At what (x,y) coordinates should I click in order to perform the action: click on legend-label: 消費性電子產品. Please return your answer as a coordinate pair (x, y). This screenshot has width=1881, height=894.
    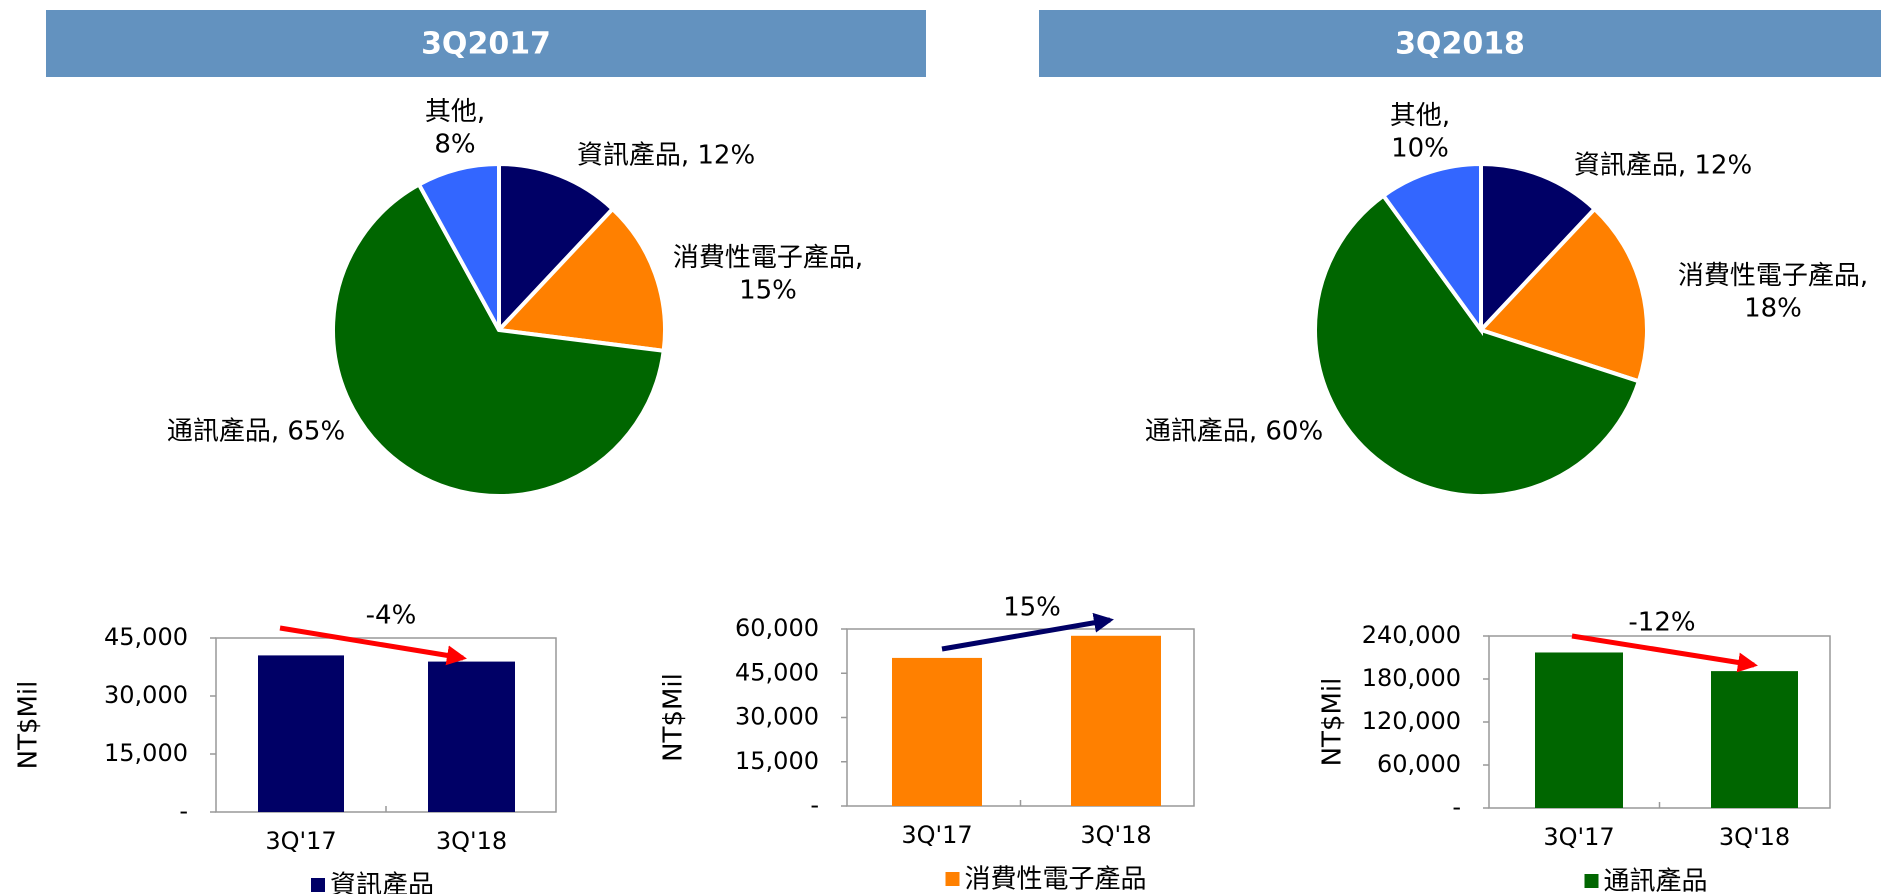
    Looking at the image, I should click on (1056, 879).